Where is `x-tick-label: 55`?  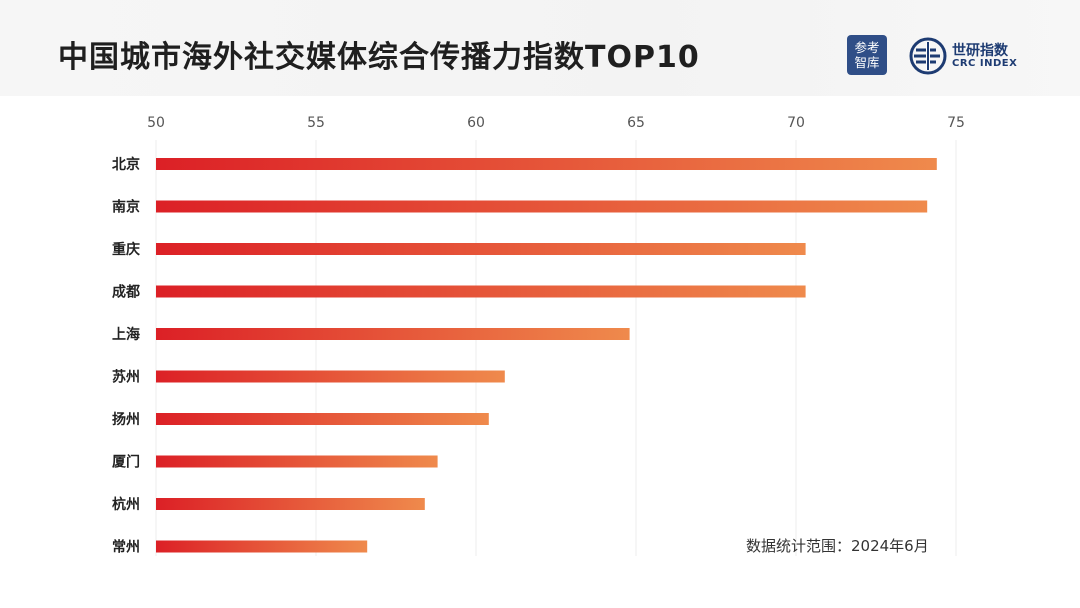
x-tick-label: 55 is located at coordinates (316, 123).